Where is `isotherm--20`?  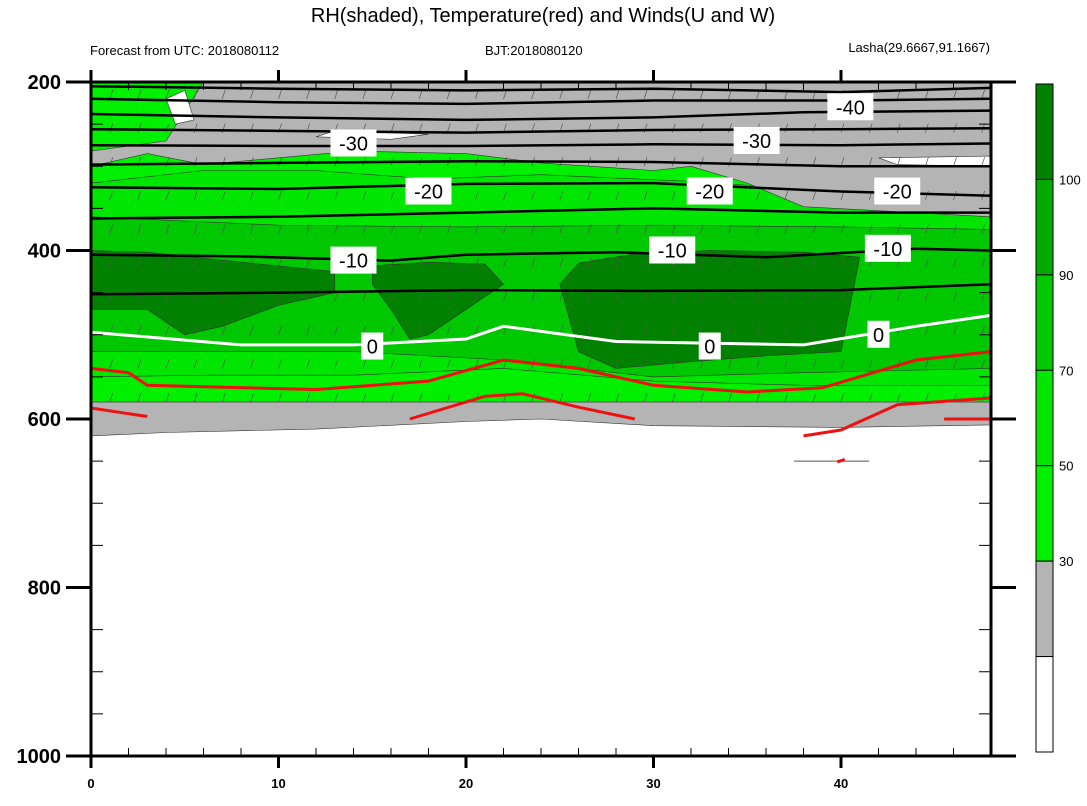 isotherm--20 is located at coordinates (541, 189).